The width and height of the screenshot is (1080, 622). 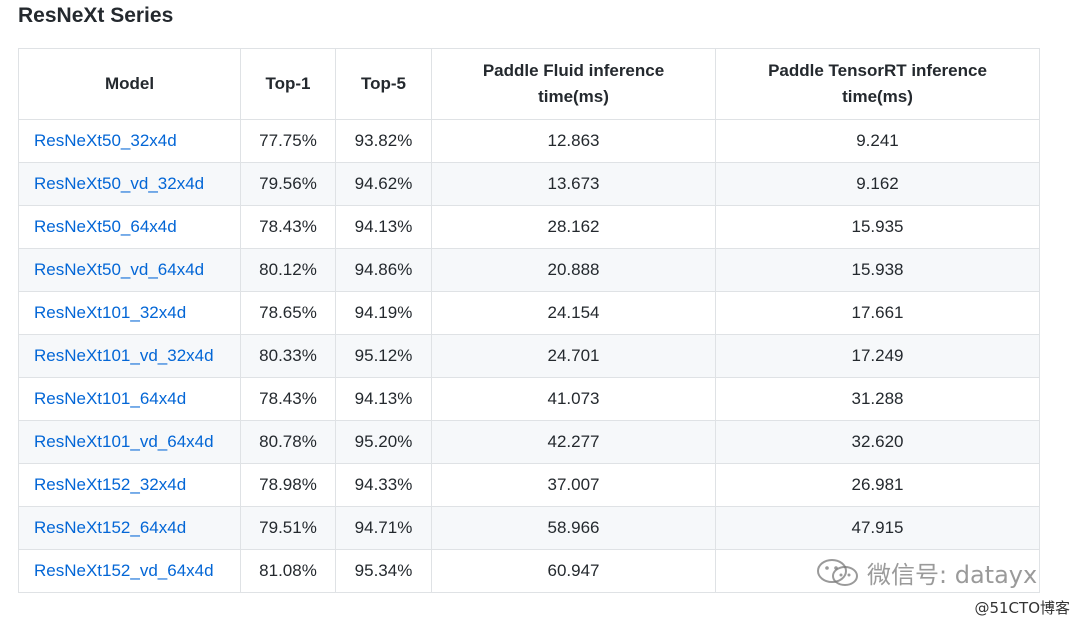 I want to click on top1-cell: 77.75%, so click(x=288, y=141).